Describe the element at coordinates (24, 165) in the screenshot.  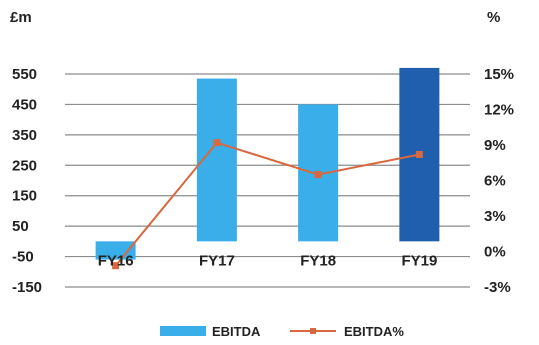
I see `left-tick-label: 250` at that location.